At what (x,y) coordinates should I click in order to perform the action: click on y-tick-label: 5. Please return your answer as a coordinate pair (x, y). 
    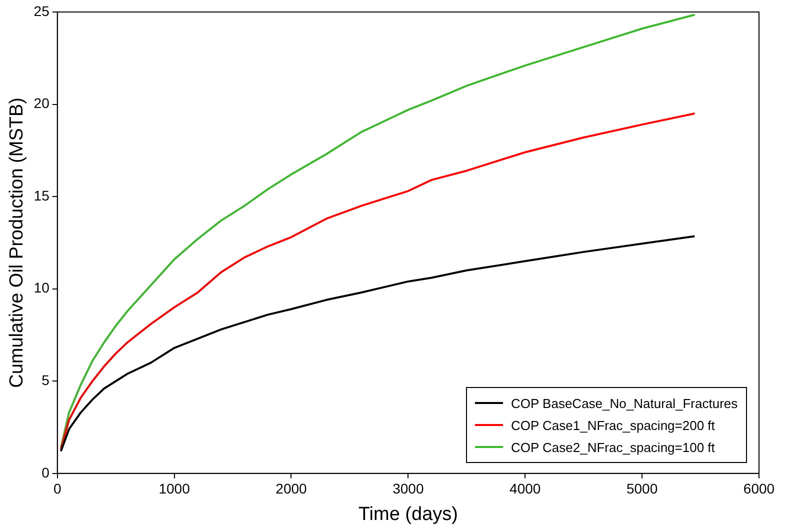
    Looking at the image, I should click on (46, 380).